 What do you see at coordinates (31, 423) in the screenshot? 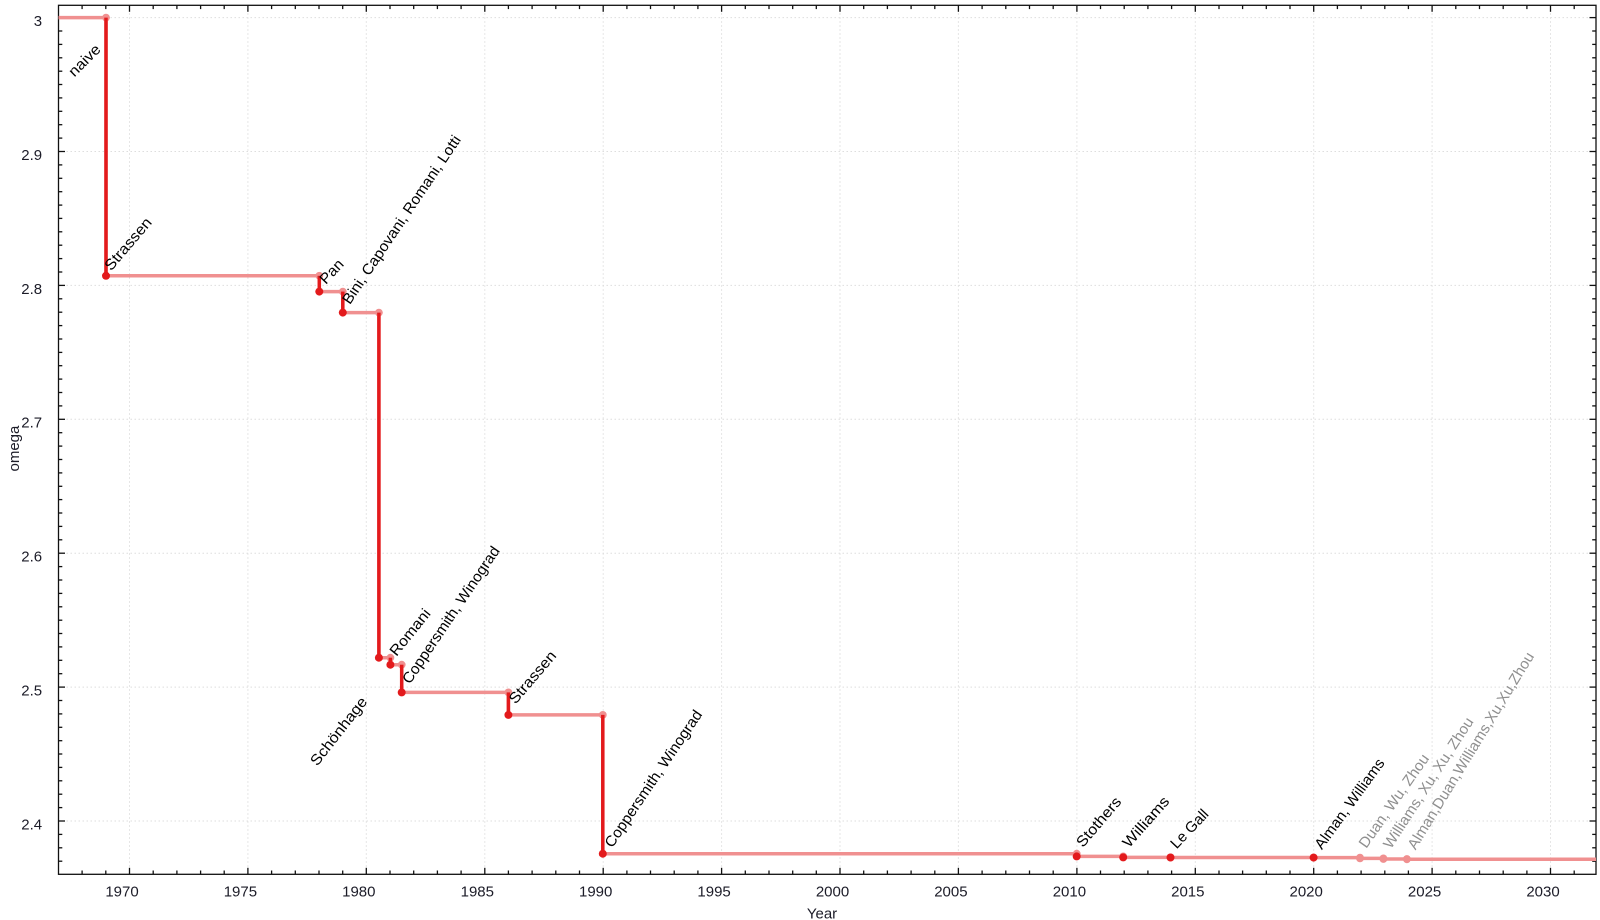
I see `svg-text: 2.7` at bounding box center [31, 423].